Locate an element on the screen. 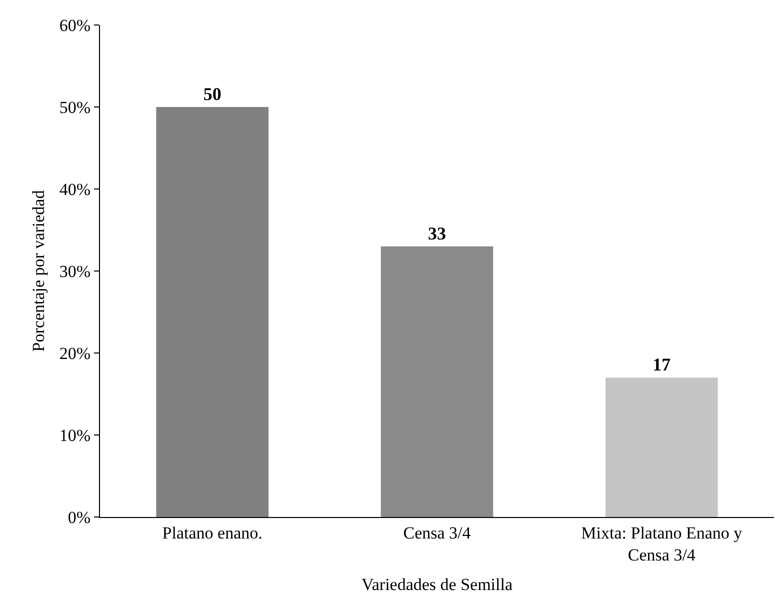 Image resolution: width=782 pixels, height=613 pixels. y-tick-label: 50% is located at coordinates (75, 107).